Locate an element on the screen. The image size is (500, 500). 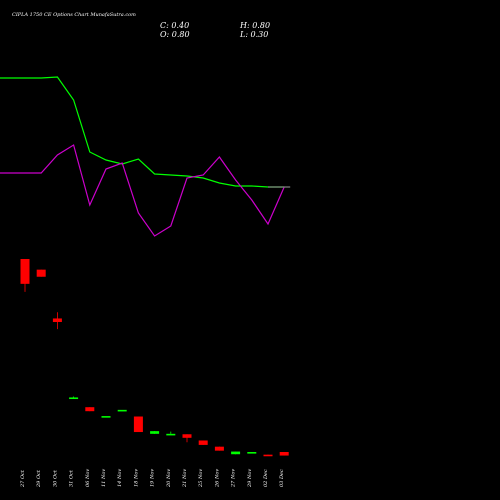
close-value: C: 0.40 is located at coordinates (174, 25).